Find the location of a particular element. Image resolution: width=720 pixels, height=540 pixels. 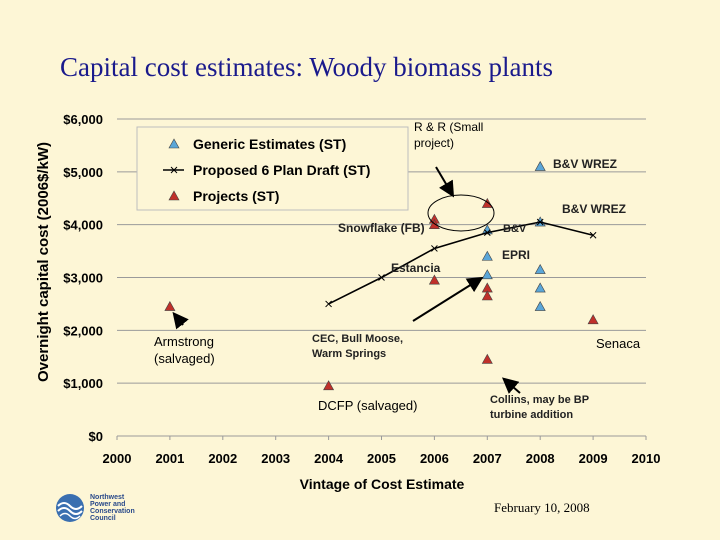

annotation-label-line2: Warm Springs is located at coordinates (349, 354).